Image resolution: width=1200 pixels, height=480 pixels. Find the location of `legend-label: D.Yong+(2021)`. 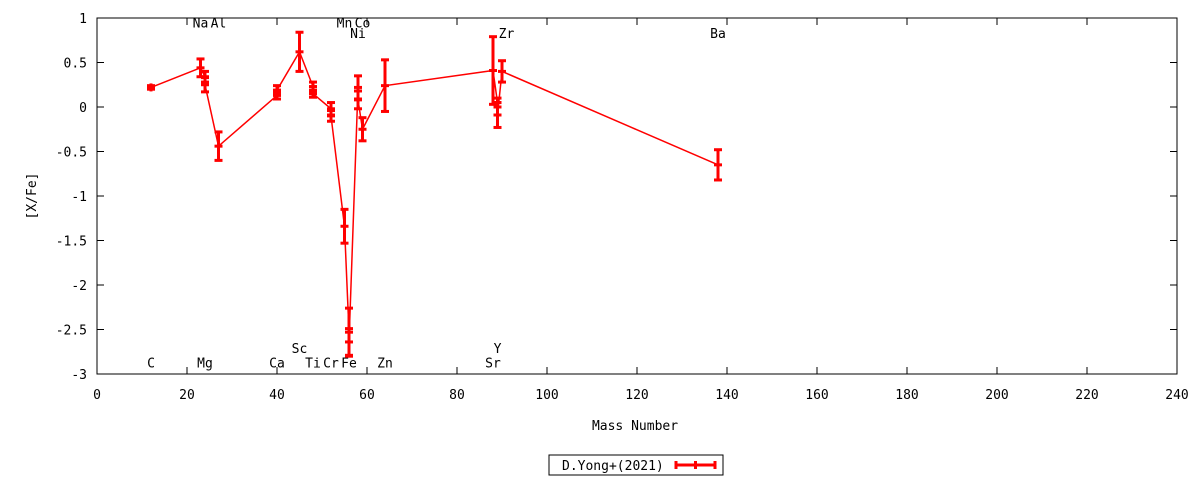

legend-label: D.Yong+(2021) is located at coordinates (613, 466).